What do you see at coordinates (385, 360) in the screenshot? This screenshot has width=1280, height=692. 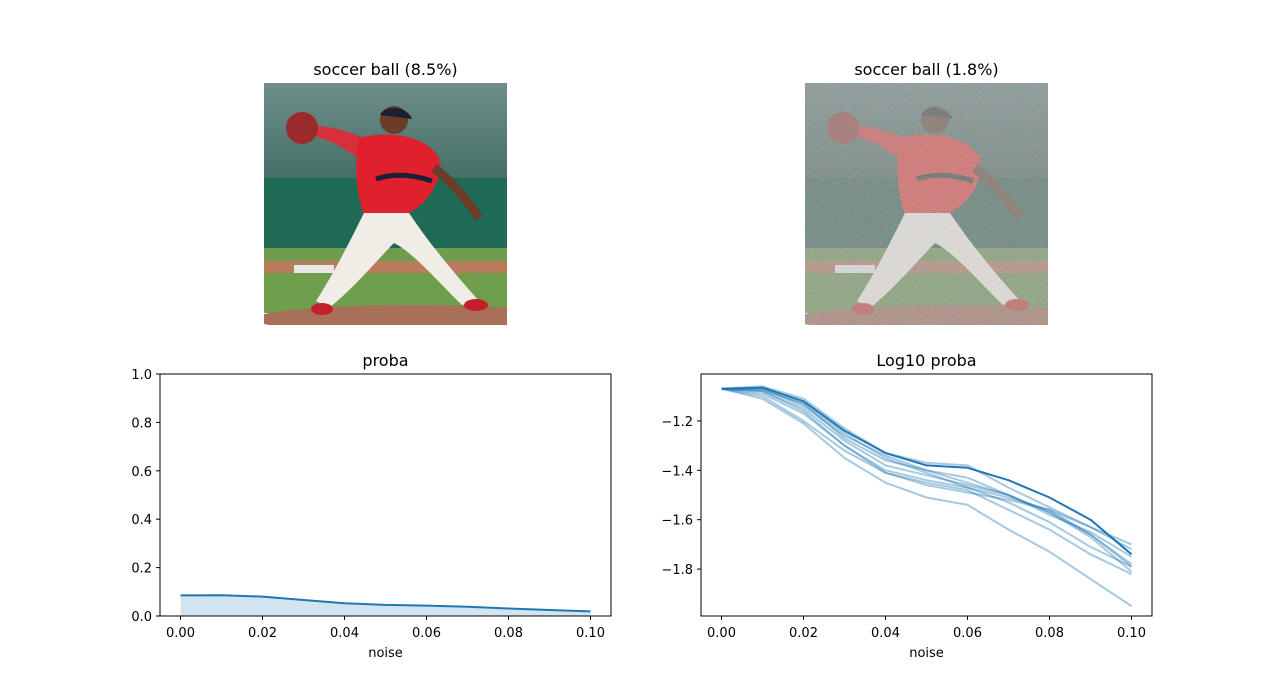 I see `chart-title: proba` at bounding box center [385, 360].